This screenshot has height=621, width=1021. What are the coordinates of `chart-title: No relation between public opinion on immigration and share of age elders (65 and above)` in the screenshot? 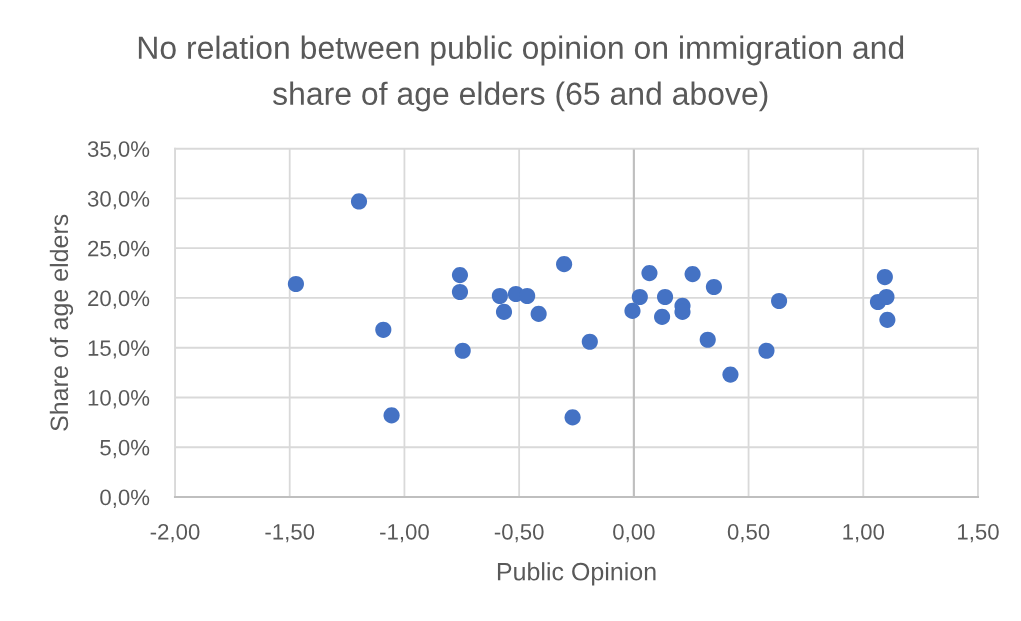 It's located at (521, 73).